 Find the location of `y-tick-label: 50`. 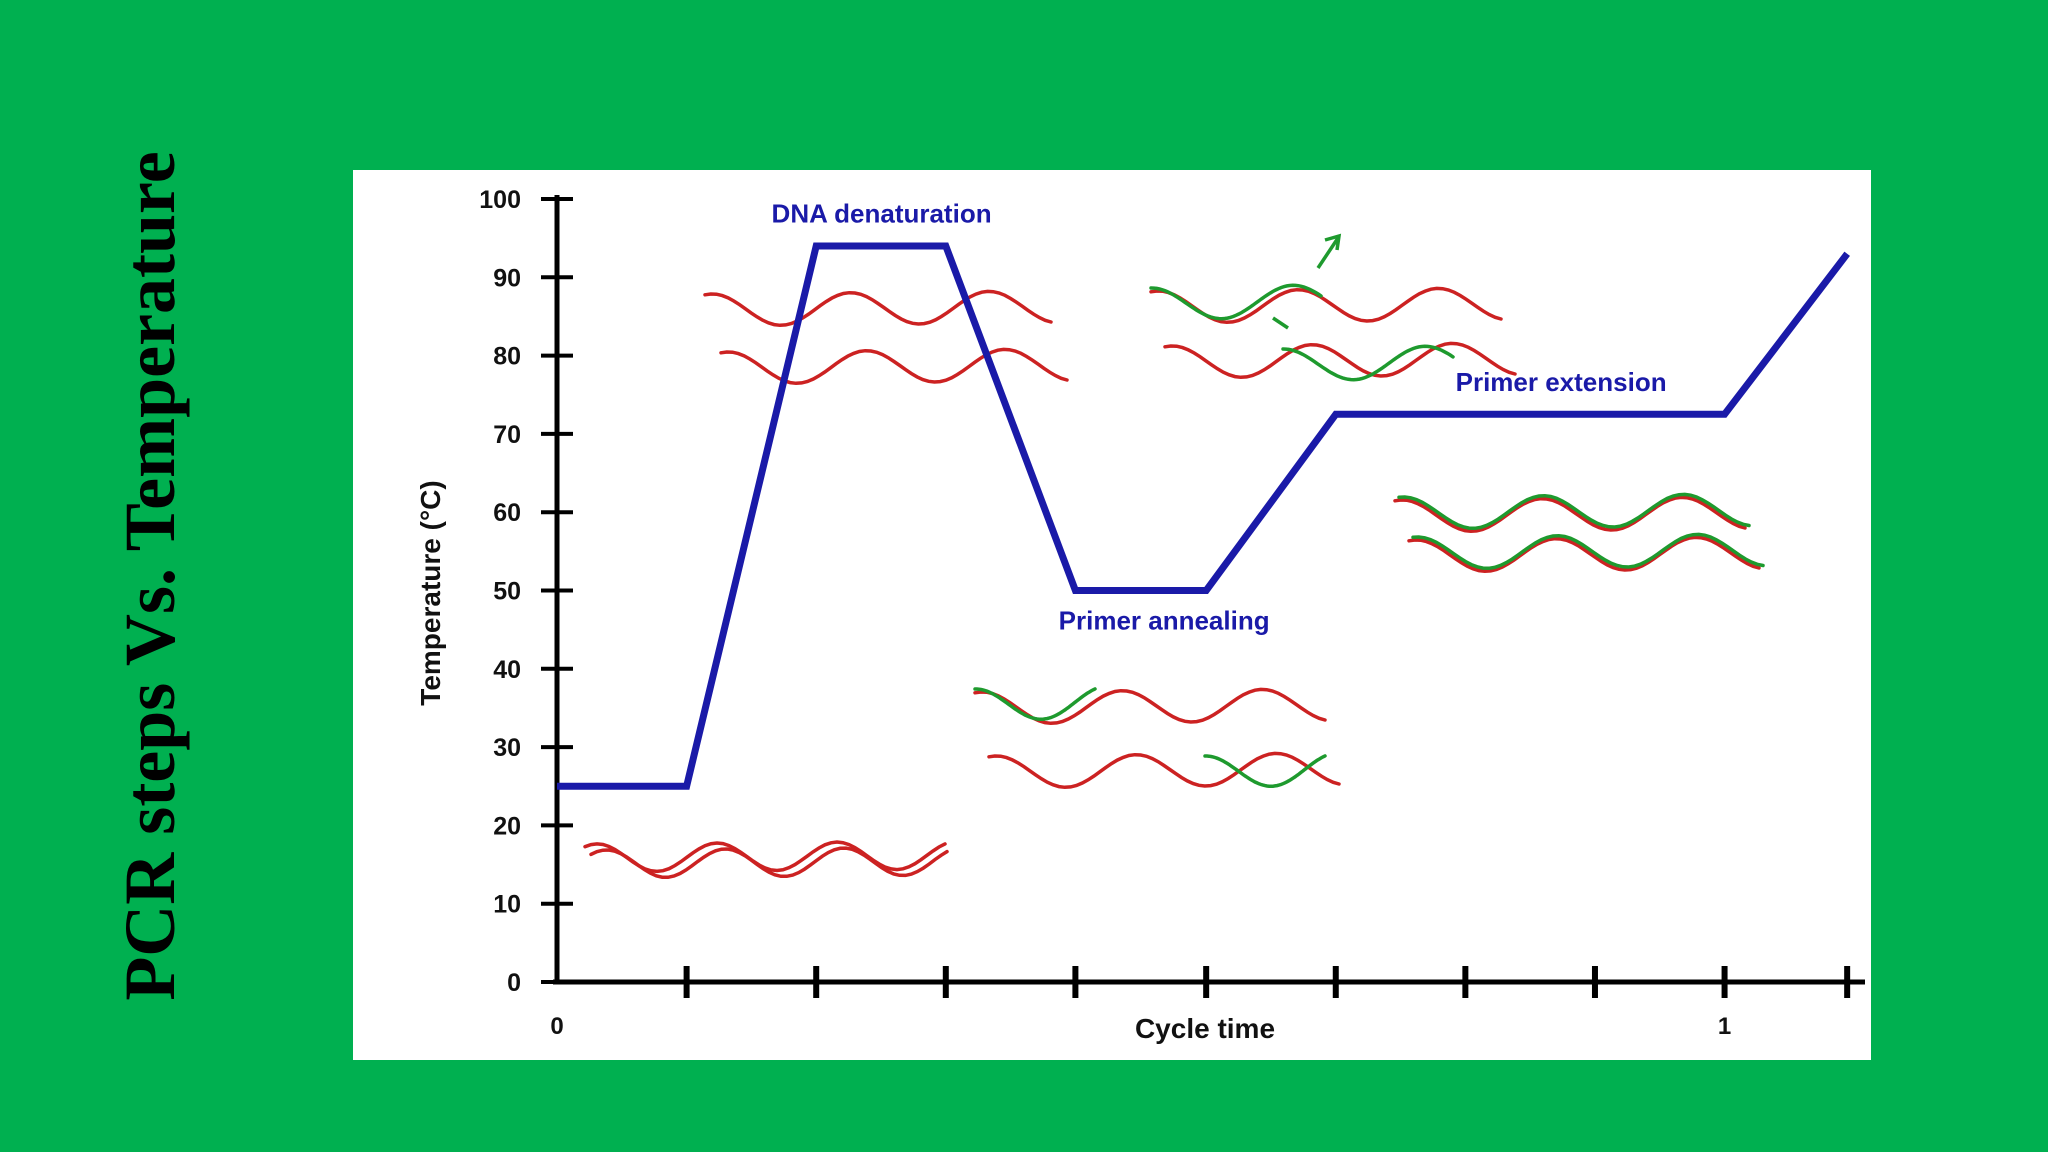

y-tick-label: 50 is located at coordinates (507, 592).